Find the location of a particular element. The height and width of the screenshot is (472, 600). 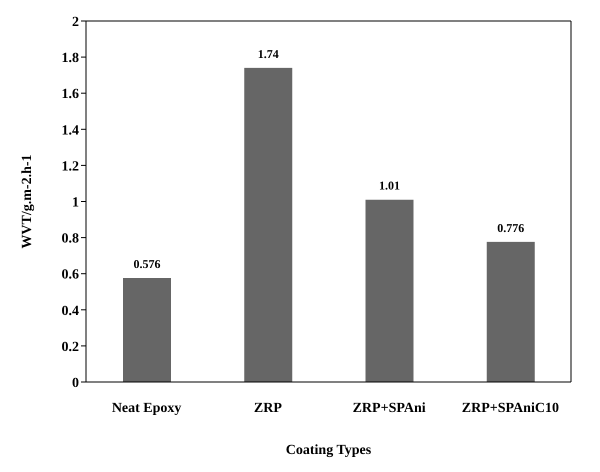

y-tick-label: 0.4 is located at coordinates (70, 311).